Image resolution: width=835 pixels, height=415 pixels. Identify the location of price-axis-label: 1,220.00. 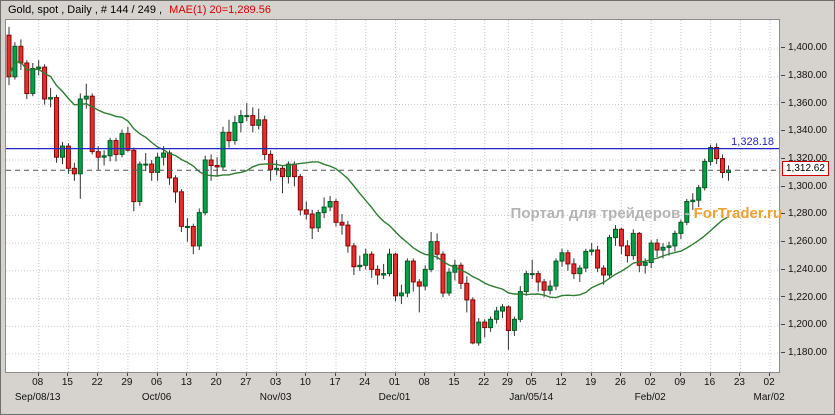
(804, 297).